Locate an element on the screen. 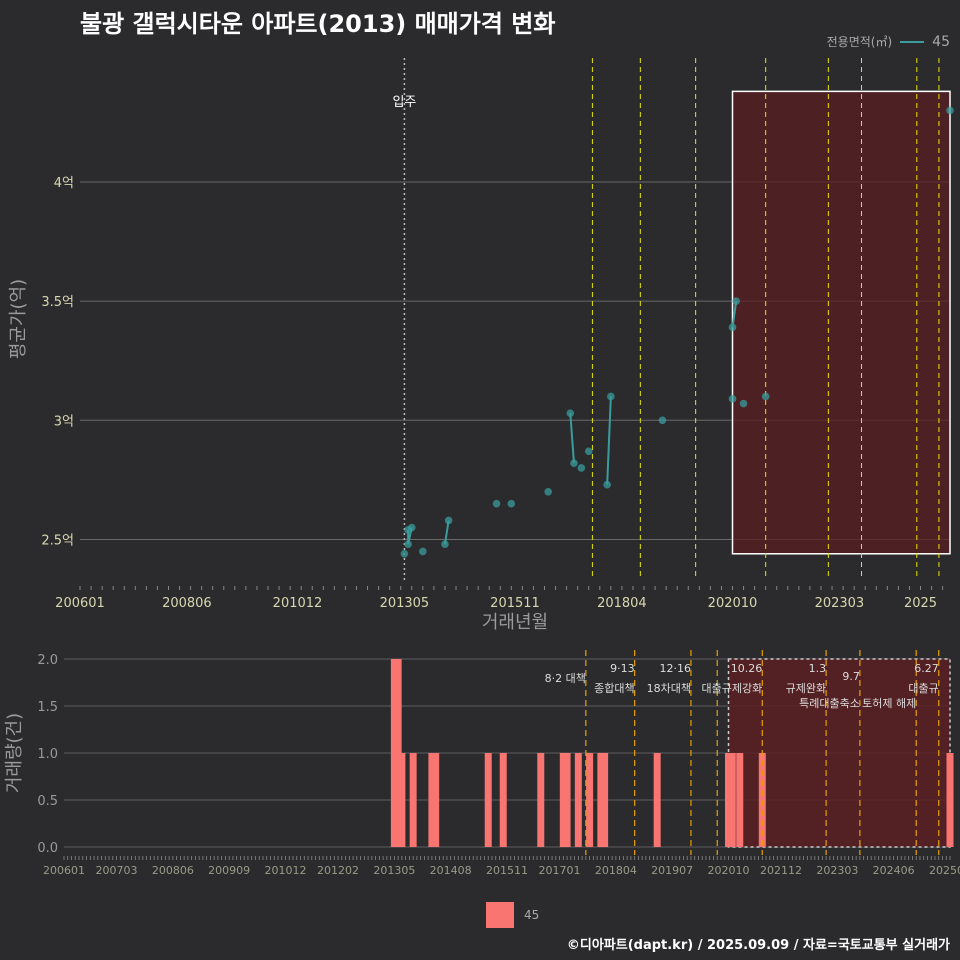 This screenshot has width=960, height=960. x-tick-label-volume: 202303 is located at coordinates (837, 870).